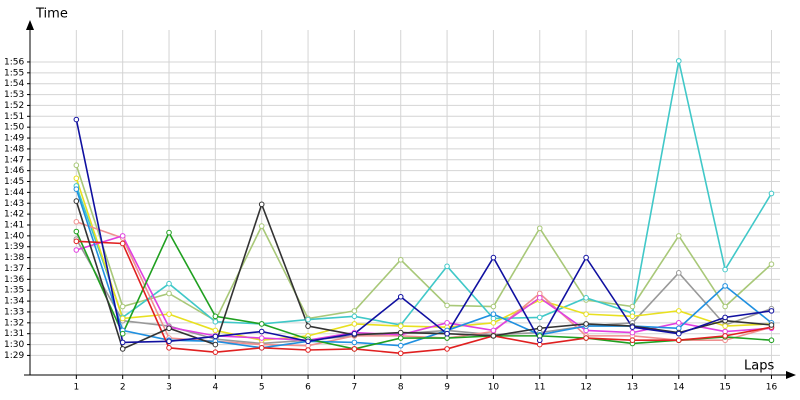 The image size is (800, 400). What do you see at coordinates (14, 280) in the screenshot?
I see `y-tick-label: 1:36` at bounding box center [14, 280].